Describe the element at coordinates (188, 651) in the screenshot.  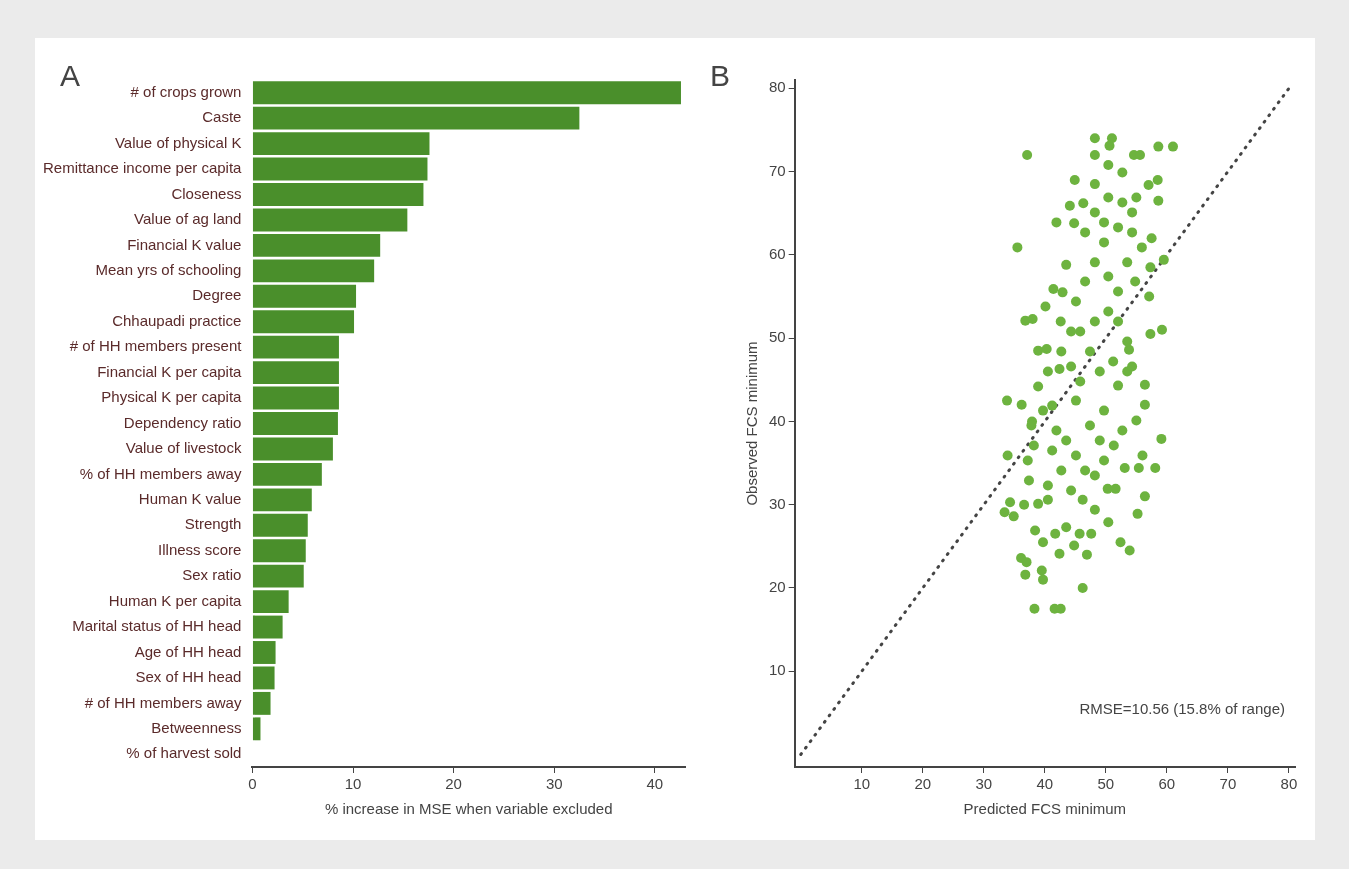
I see `y-tick-label: Age of HH head` at that location.